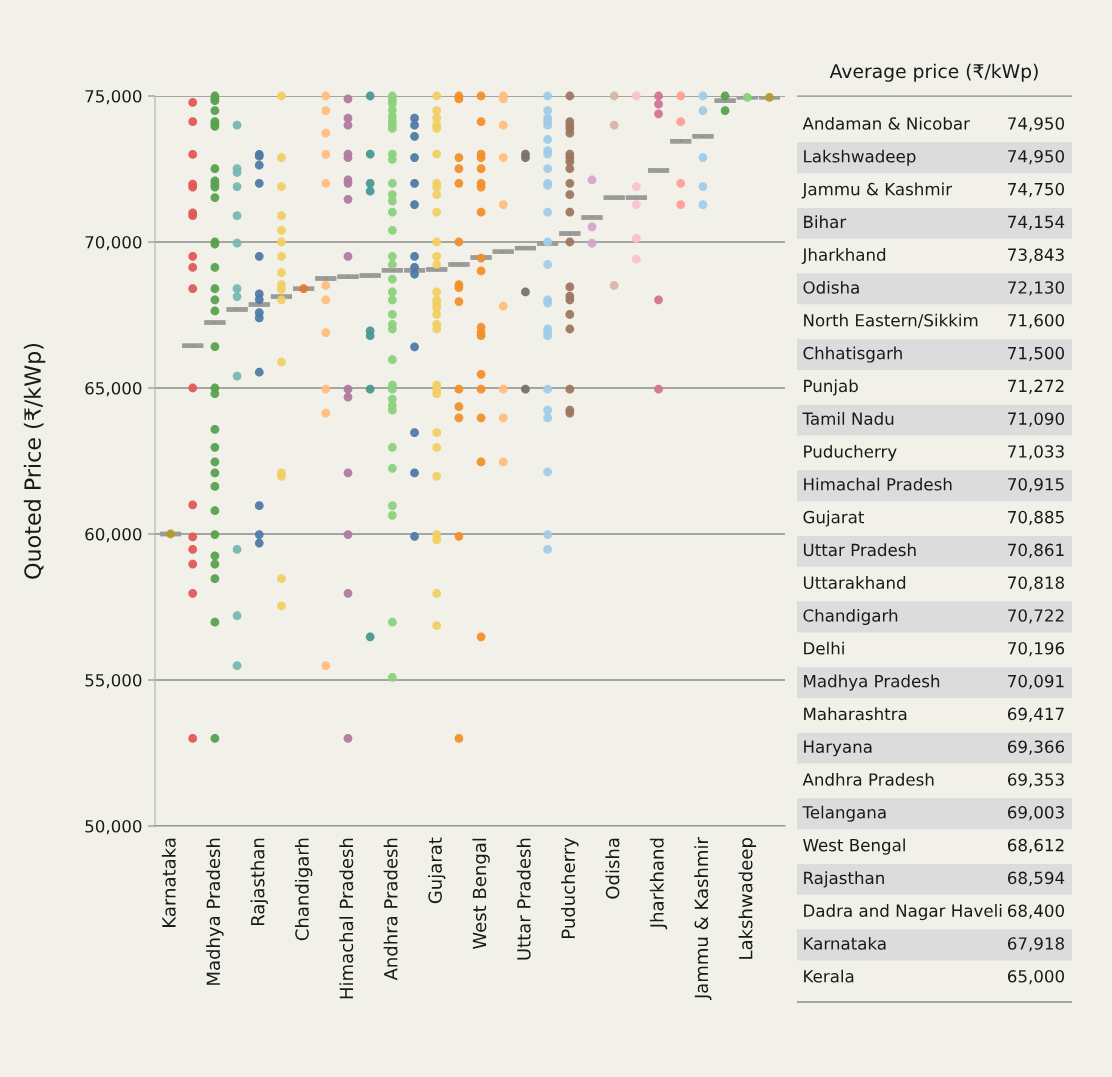 This screenshot has height=1077, width=1112. I want to click on y-tick-label: 55,000, so click(113, 681).